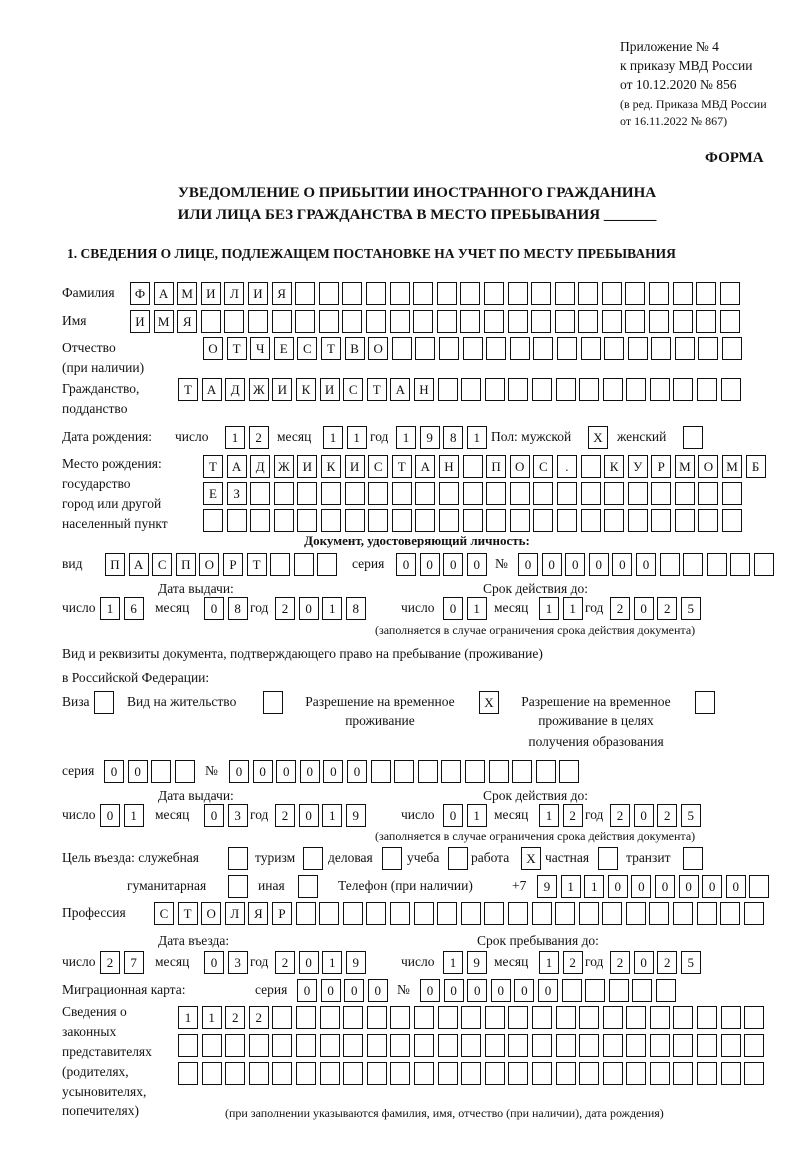 The height and width of the screenshot is (1163, 800). Describe the element at coordinates (234, 293) in the screenshot. I see `char-cell: Л` at that location.